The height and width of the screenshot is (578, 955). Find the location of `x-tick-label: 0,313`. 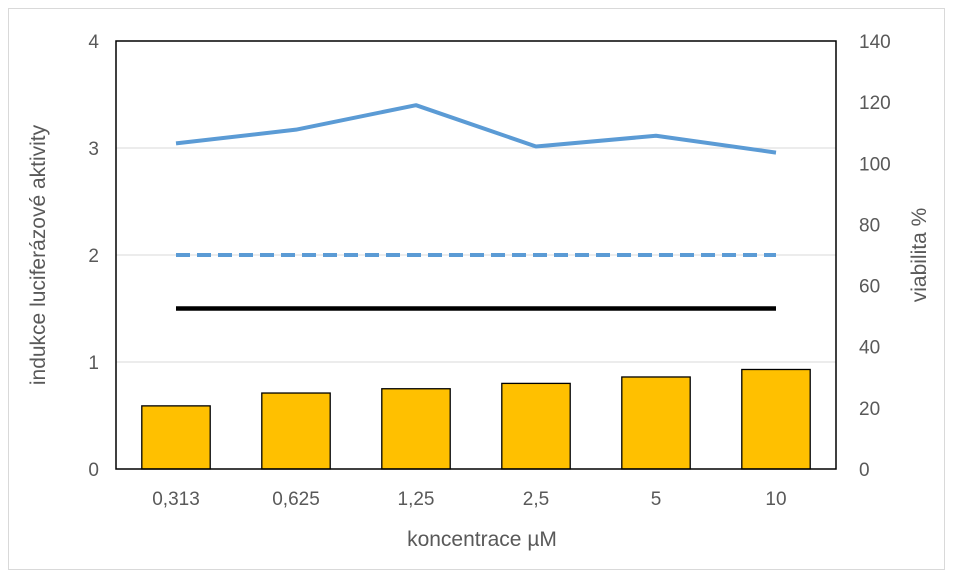

x-tick-label: 0,313 is located at coordinates (176, 499).